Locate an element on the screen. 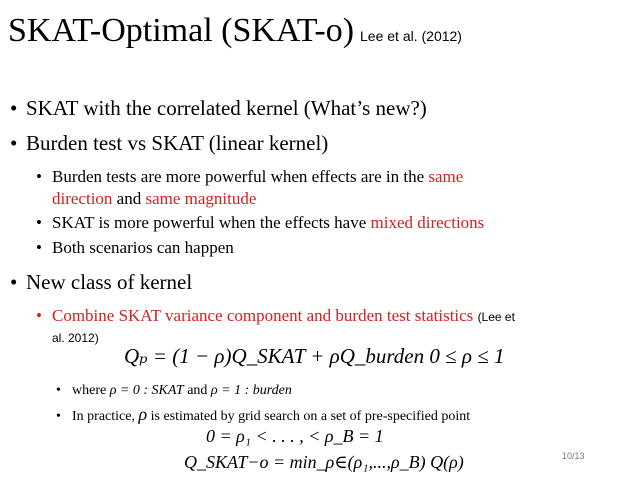  where-label: where is located at coordinates (89, 390).